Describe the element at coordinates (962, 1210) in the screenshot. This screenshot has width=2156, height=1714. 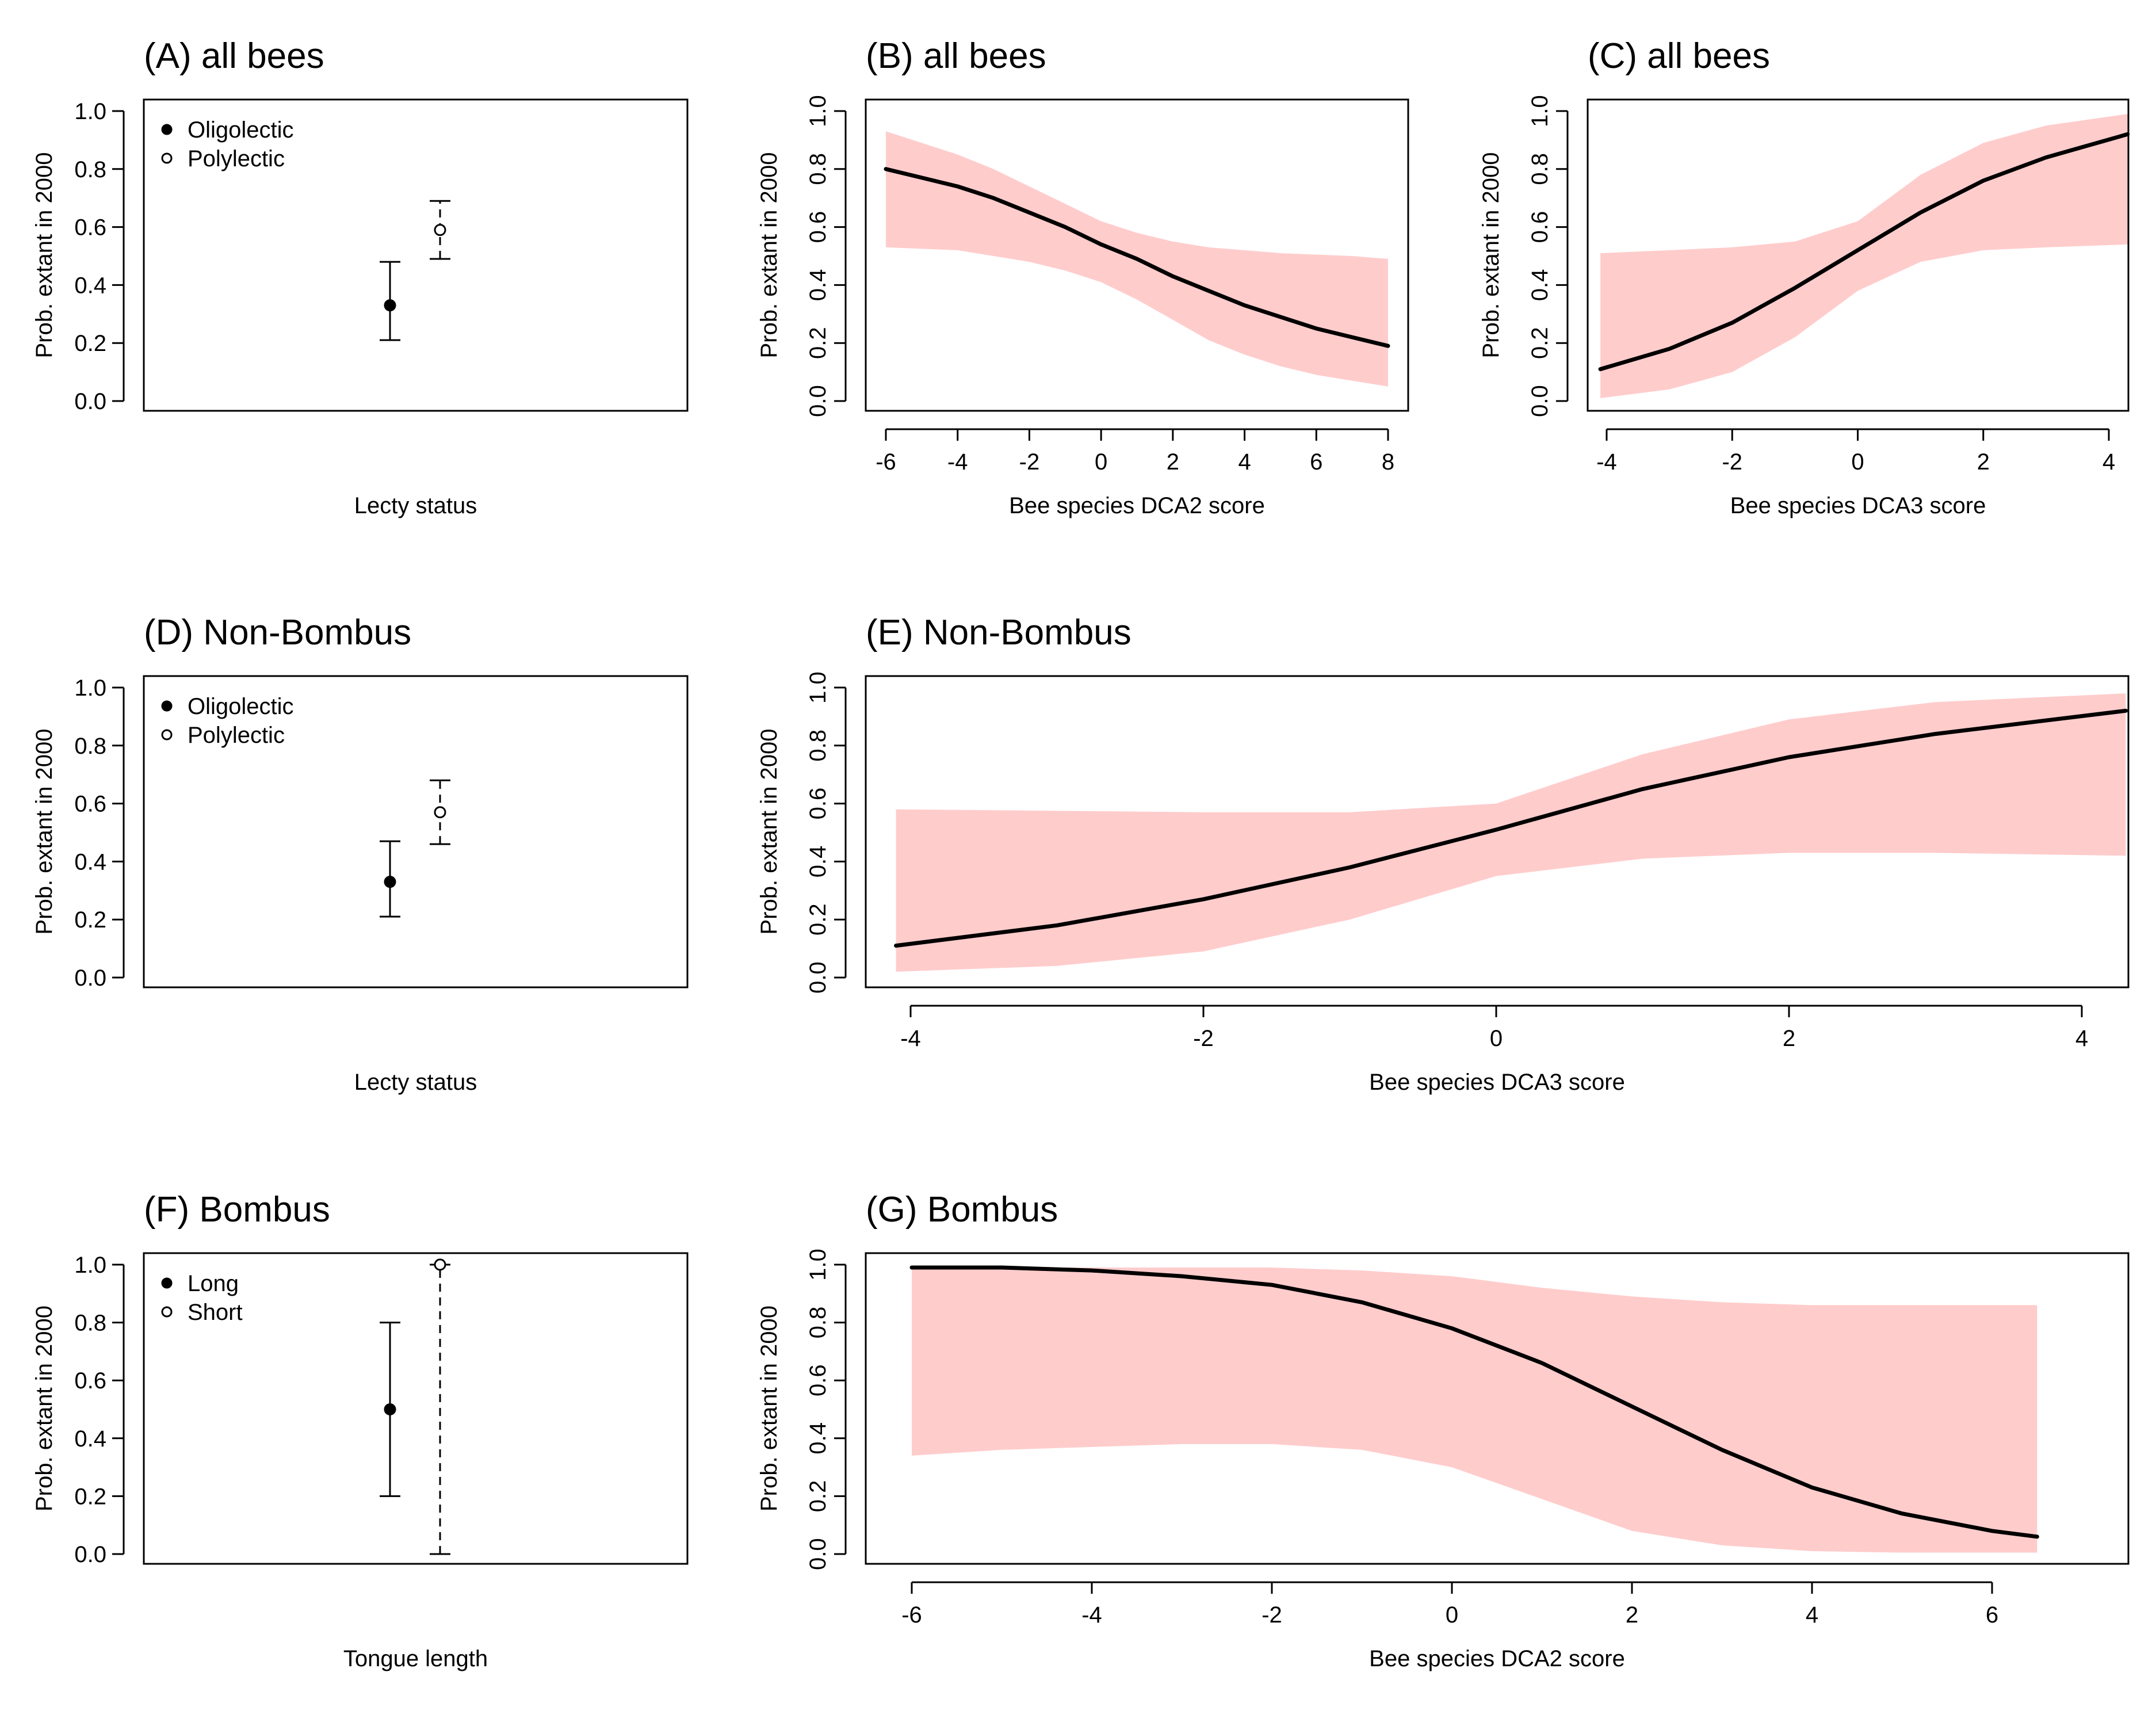
I see `panel-title: (G) Bombus` at that location.